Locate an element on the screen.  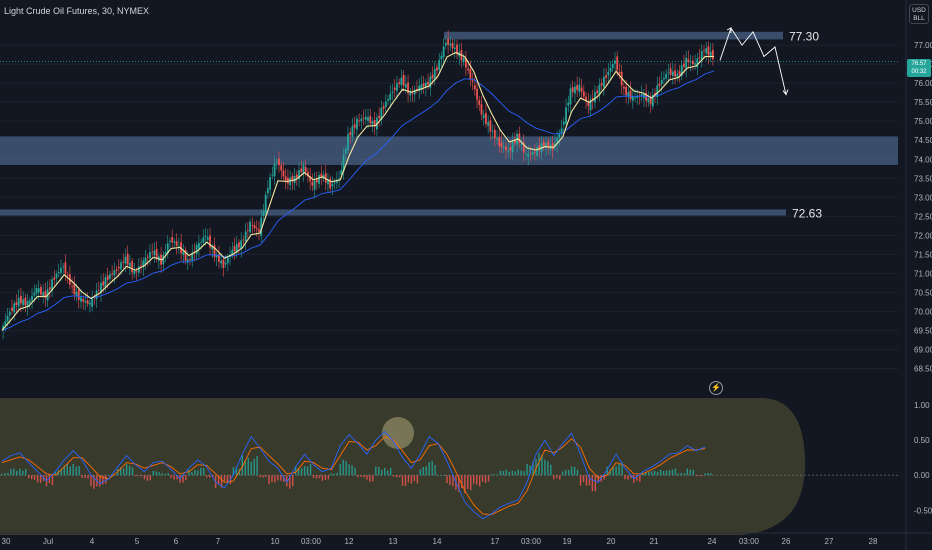
oscillator-tick-label: 0.00 is located at coordinates (922, 475).